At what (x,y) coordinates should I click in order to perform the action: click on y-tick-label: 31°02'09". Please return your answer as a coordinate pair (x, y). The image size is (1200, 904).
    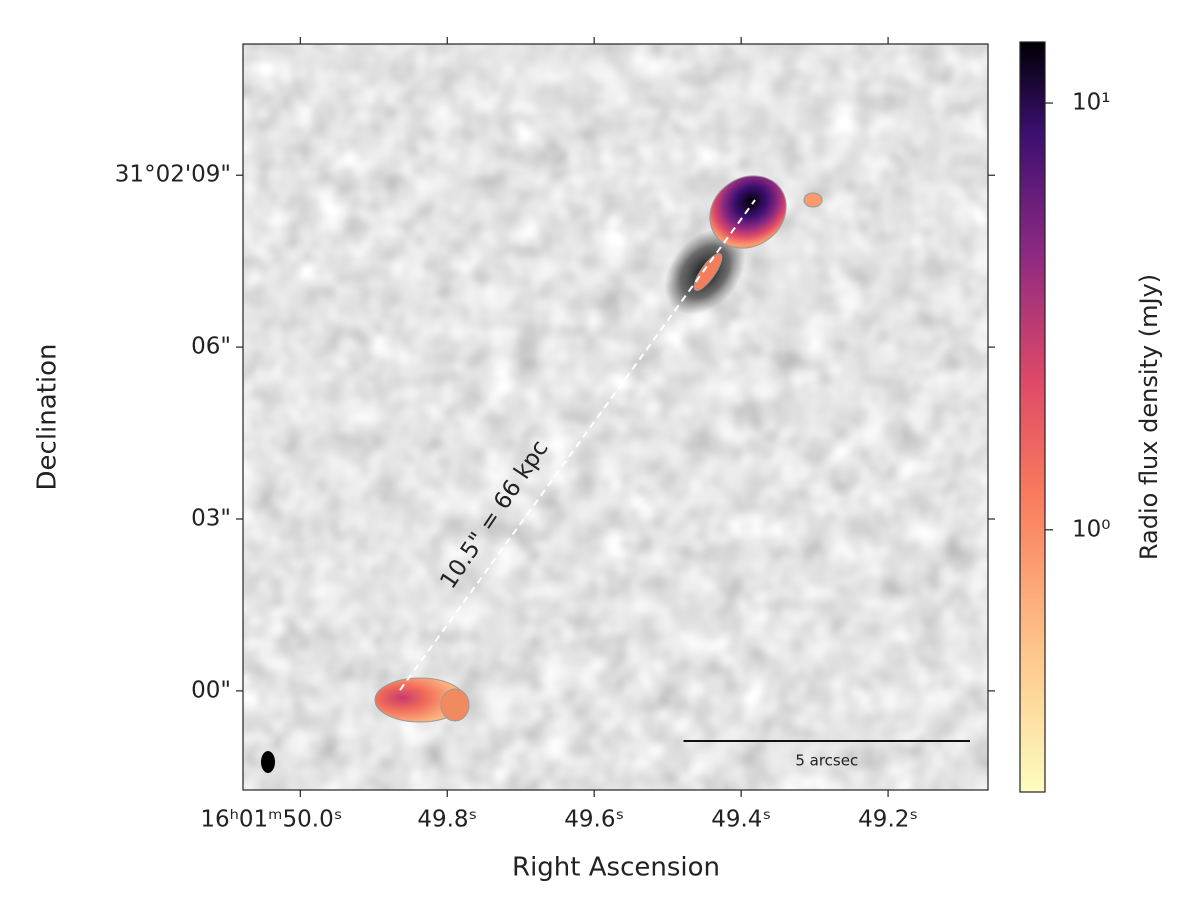
    Looking at the image, I should click on (173, 175).